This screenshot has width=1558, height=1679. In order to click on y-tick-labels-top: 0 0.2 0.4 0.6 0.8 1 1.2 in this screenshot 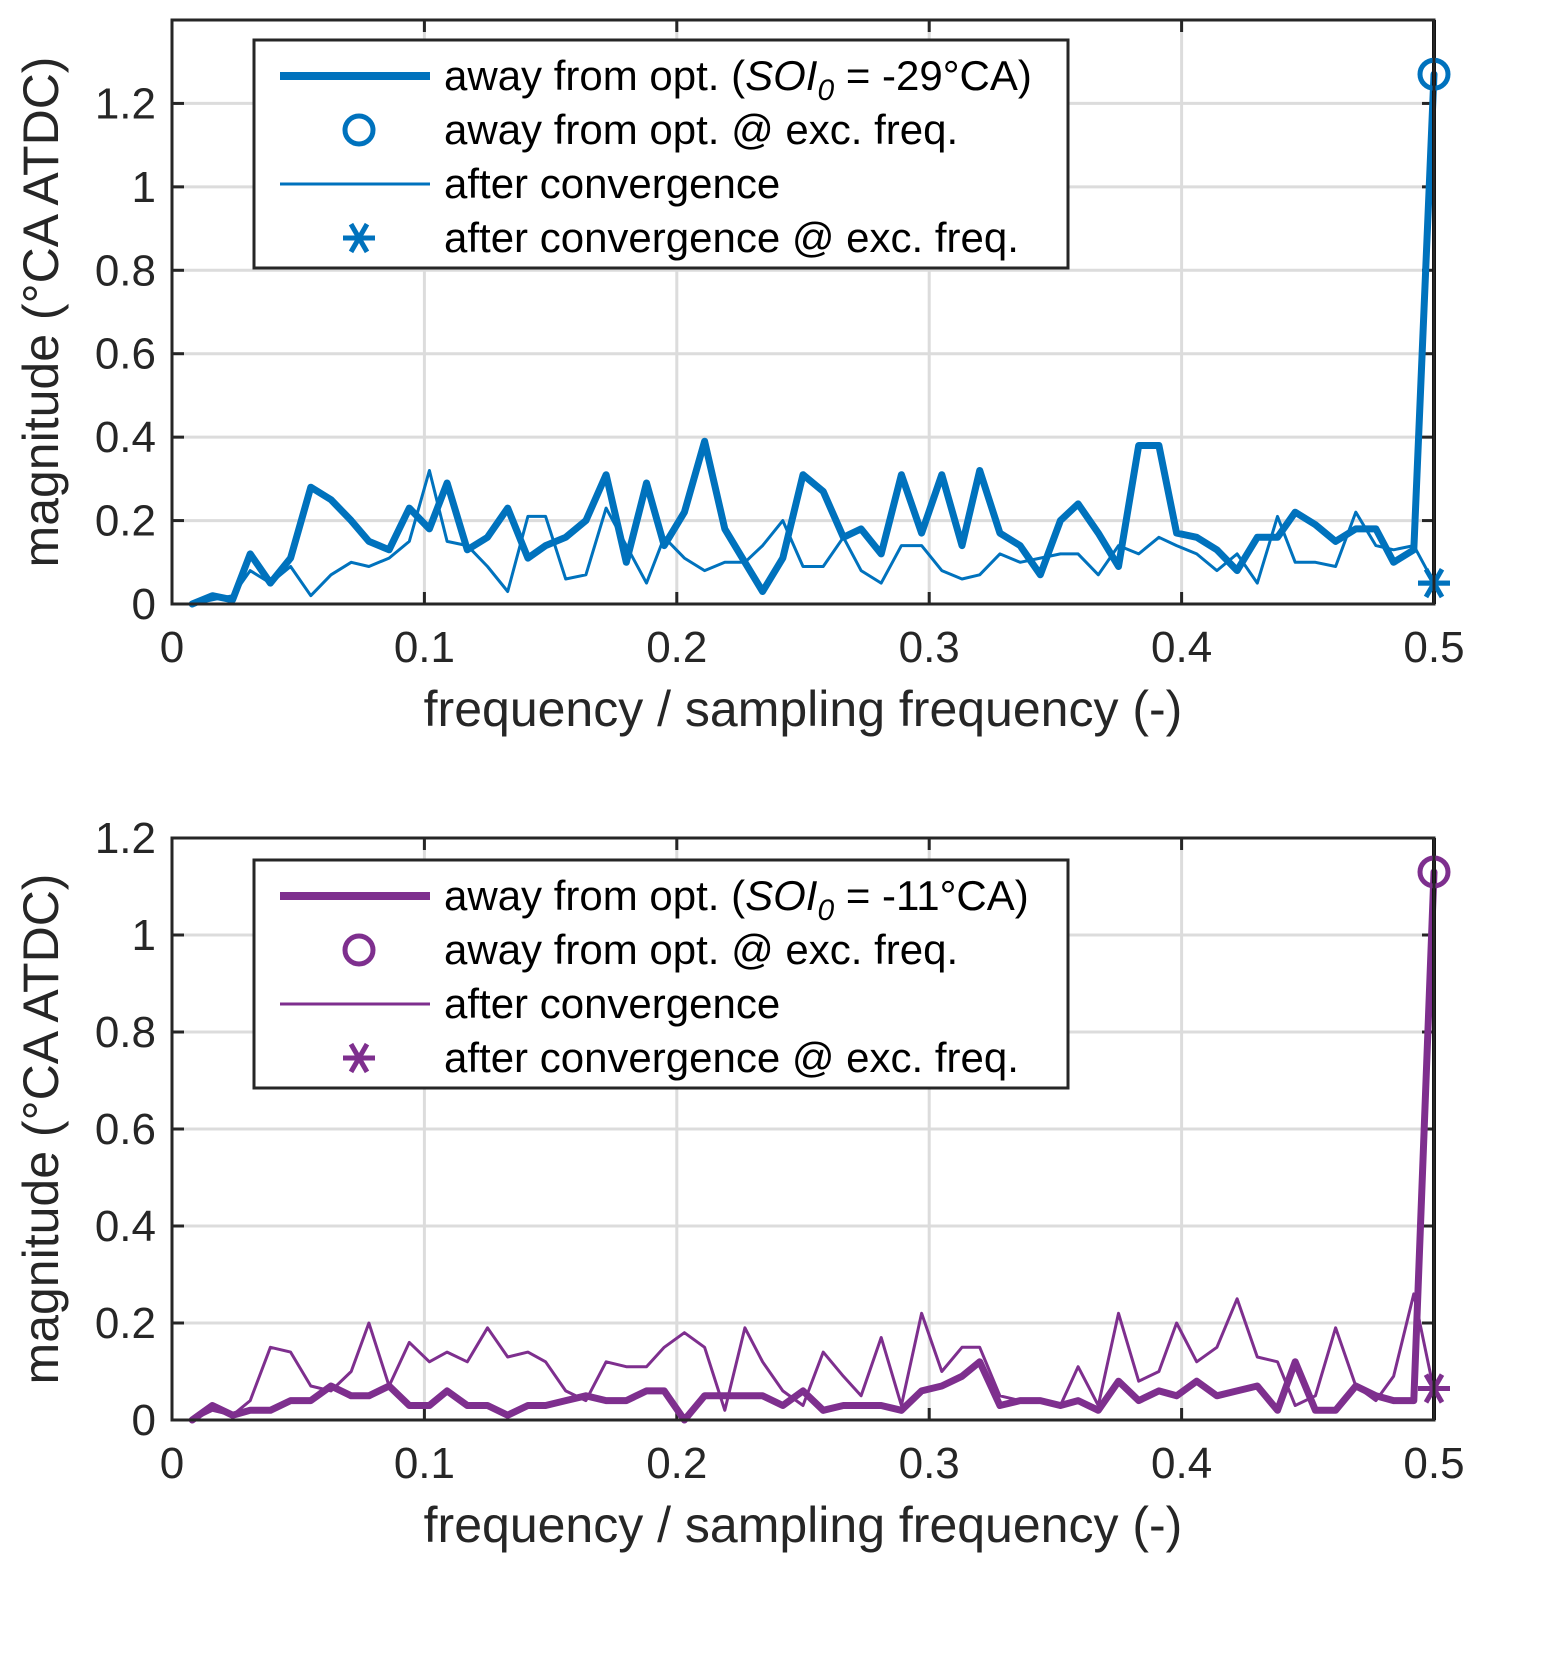, I will do `click(125, 354)`.